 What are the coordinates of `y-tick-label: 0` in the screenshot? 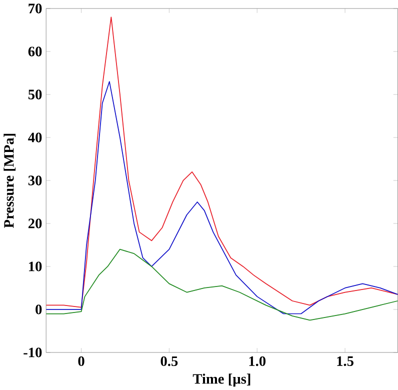 It's located at (39, 309).